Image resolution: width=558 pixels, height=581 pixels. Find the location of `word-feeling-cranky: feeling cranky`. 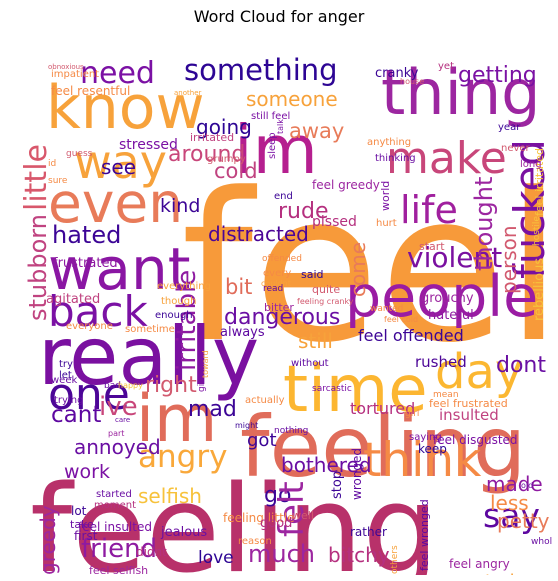

word-feeling-cranky: feeling cranky is located at coordinates (325, 301).